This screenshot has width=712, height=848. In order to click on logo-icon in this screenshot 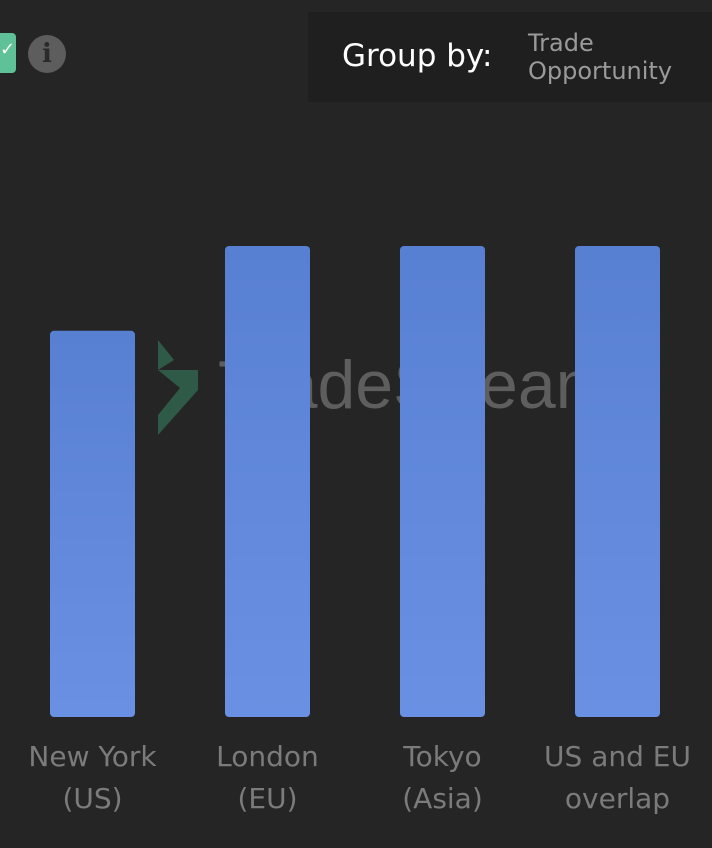, I will do `click(178, 387)`.